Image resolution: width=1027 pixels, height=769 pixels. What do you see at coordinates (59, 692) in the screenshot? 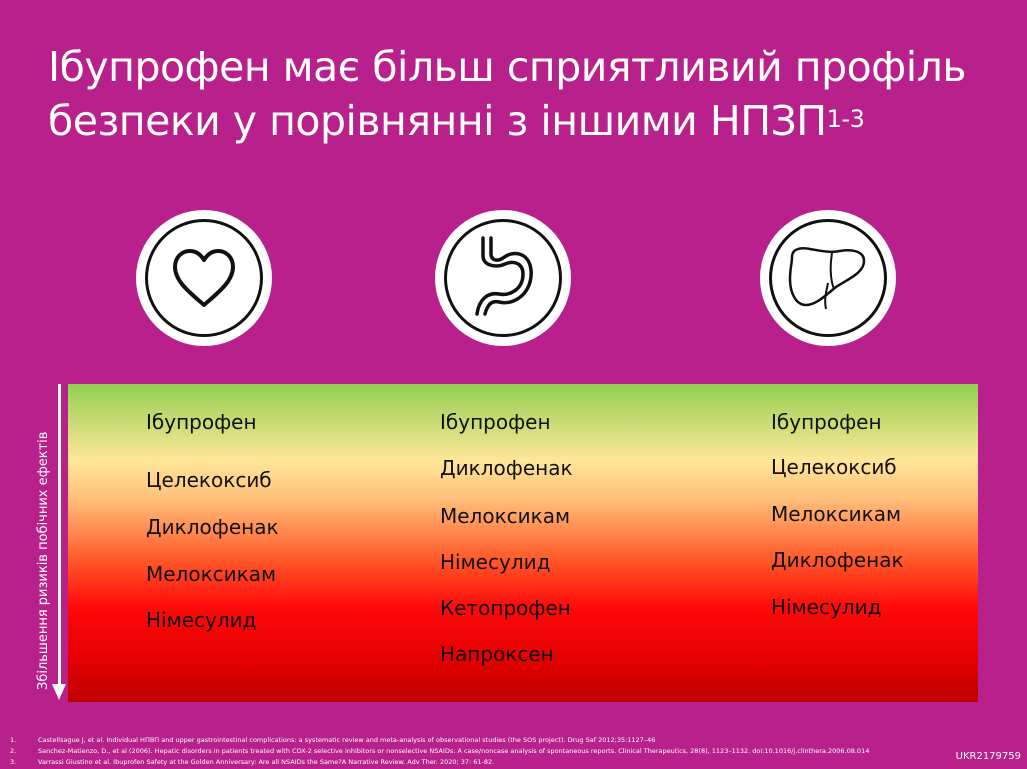
I see `arrow-down-icon` at bounding box center [59, 692].